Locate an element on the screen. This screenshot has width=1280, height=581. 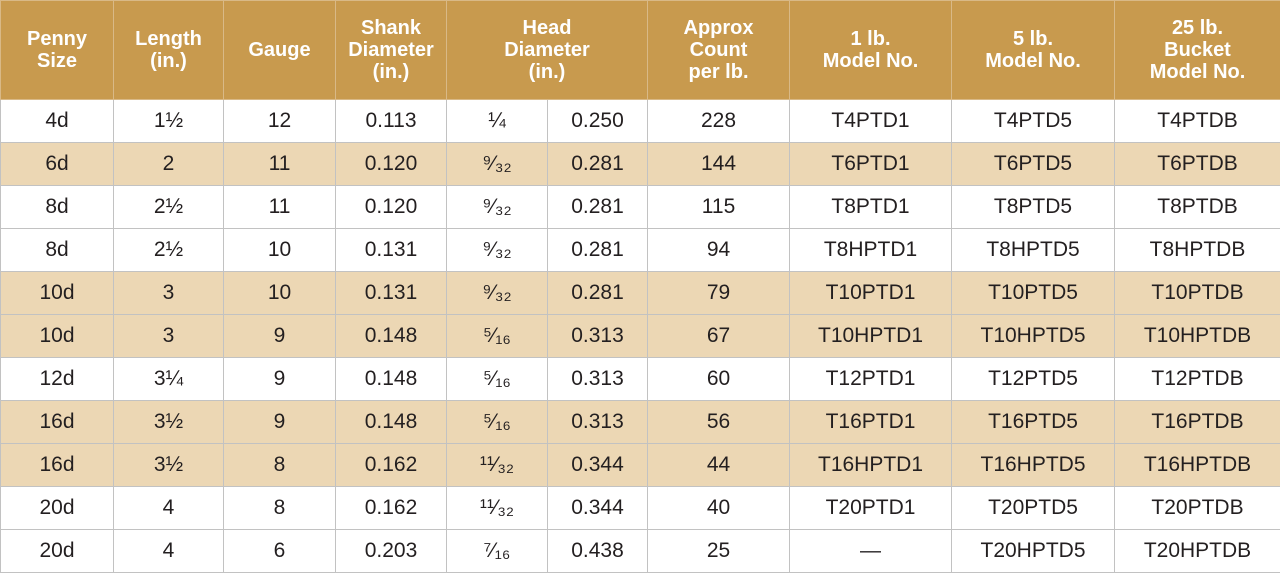
cell-model-25lb: T10PTDB is located at coordinates (1197, 293).